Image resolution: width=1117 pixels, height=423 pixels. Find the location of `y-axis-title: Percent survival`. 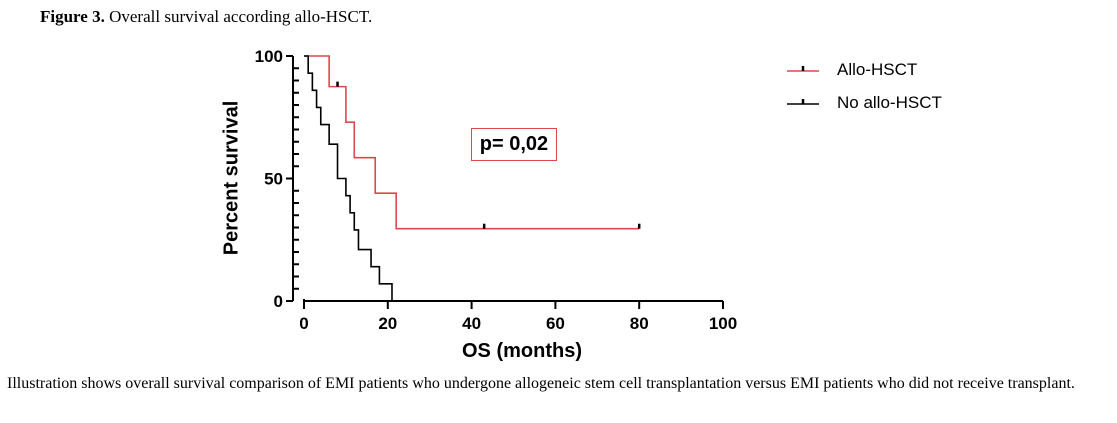

y-axis-title: Percent survival is located at coordinates (231, 178).